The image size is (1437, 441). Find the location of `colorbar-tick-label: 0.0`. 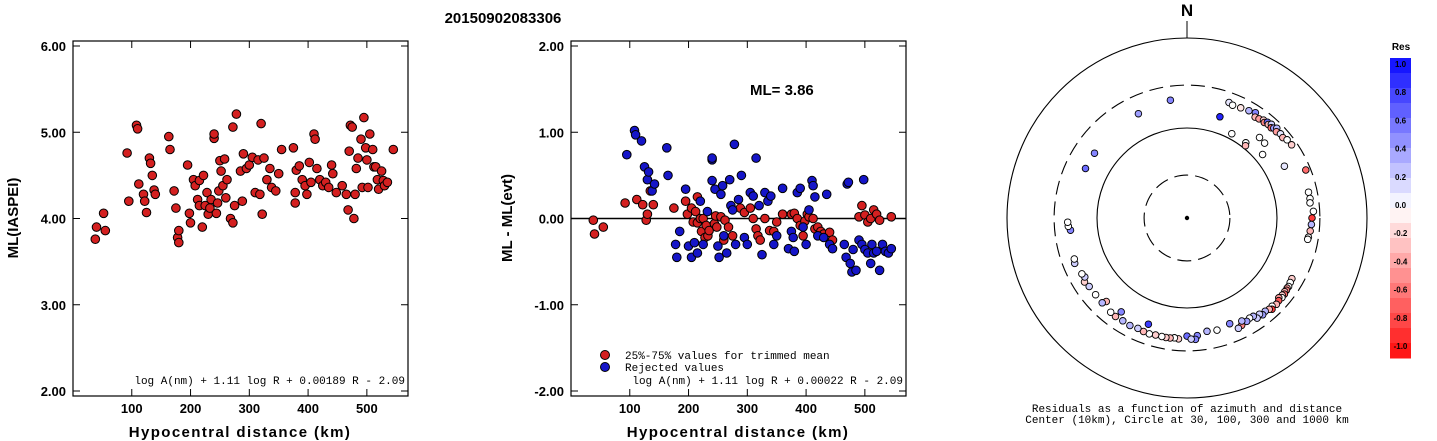

colorbar-tick-label: 0.0 is located at coordinates (1401, 205).